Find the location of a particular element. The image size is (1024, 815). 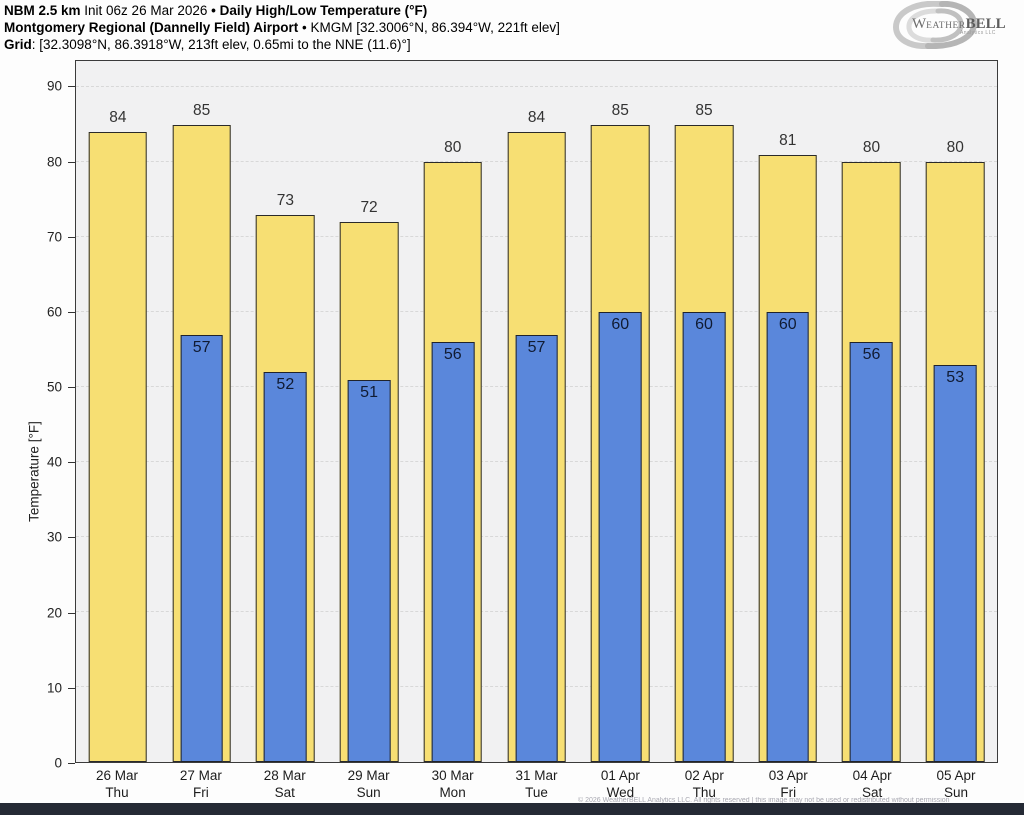

x-tick-label: 29 Mar Sun is located at coordinates (369, 784).